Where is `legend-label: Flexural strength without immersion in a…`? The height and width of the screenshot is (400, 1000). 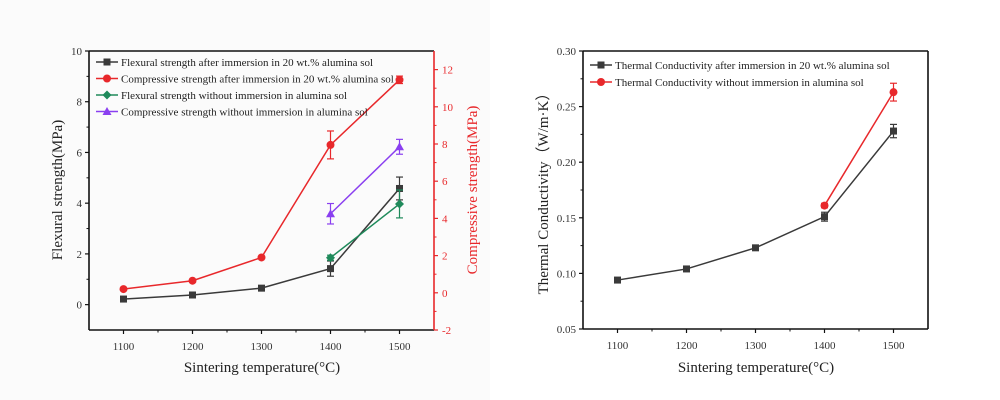
legend-label: Flexural strength without immersion in a… is located at coordinates (234, 96).